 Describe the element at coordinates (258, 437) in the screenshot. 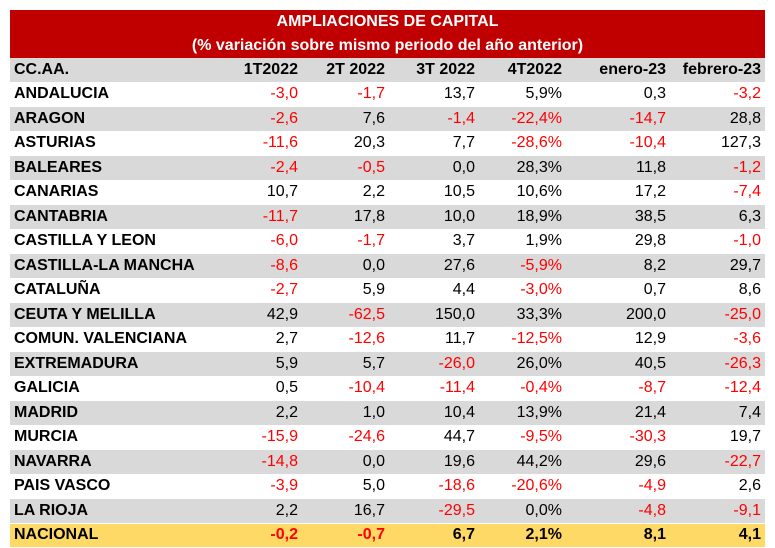

I see `value-cell: -15,9` at that location.